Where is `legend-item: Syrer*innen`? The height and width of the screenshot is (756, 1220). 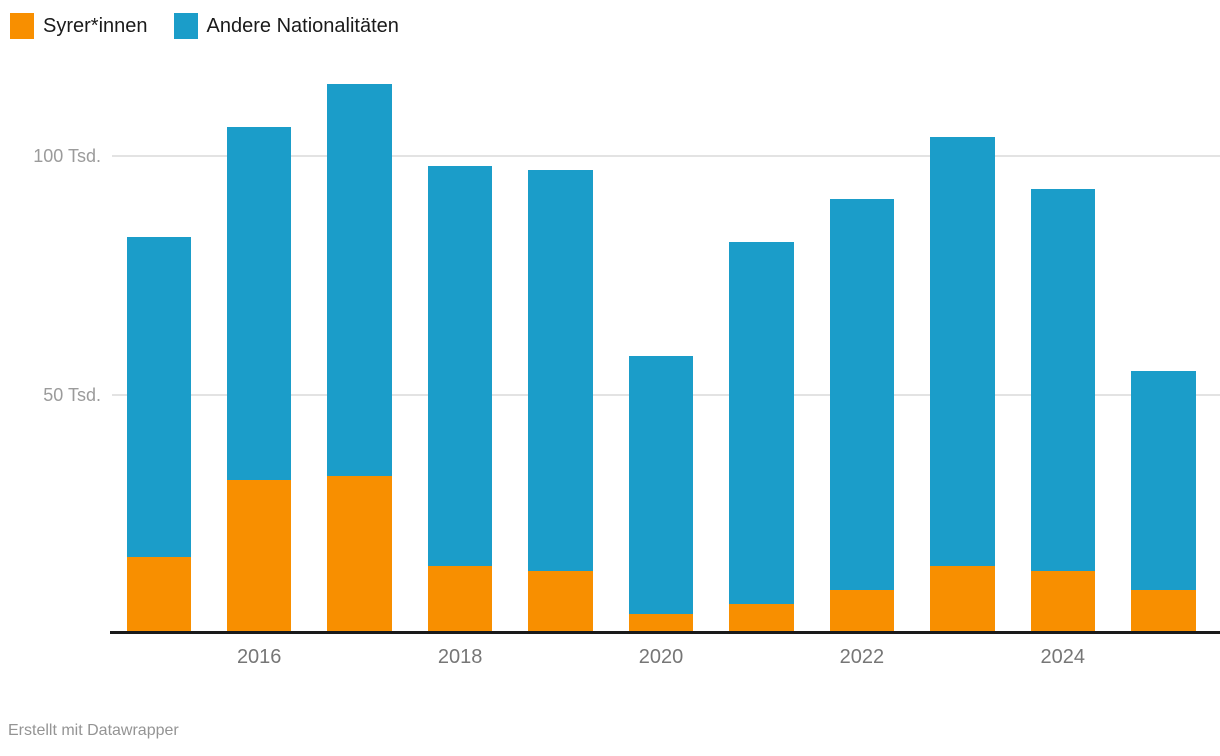
legend-item: Syrer*innen is located at coordinates (79, 26).